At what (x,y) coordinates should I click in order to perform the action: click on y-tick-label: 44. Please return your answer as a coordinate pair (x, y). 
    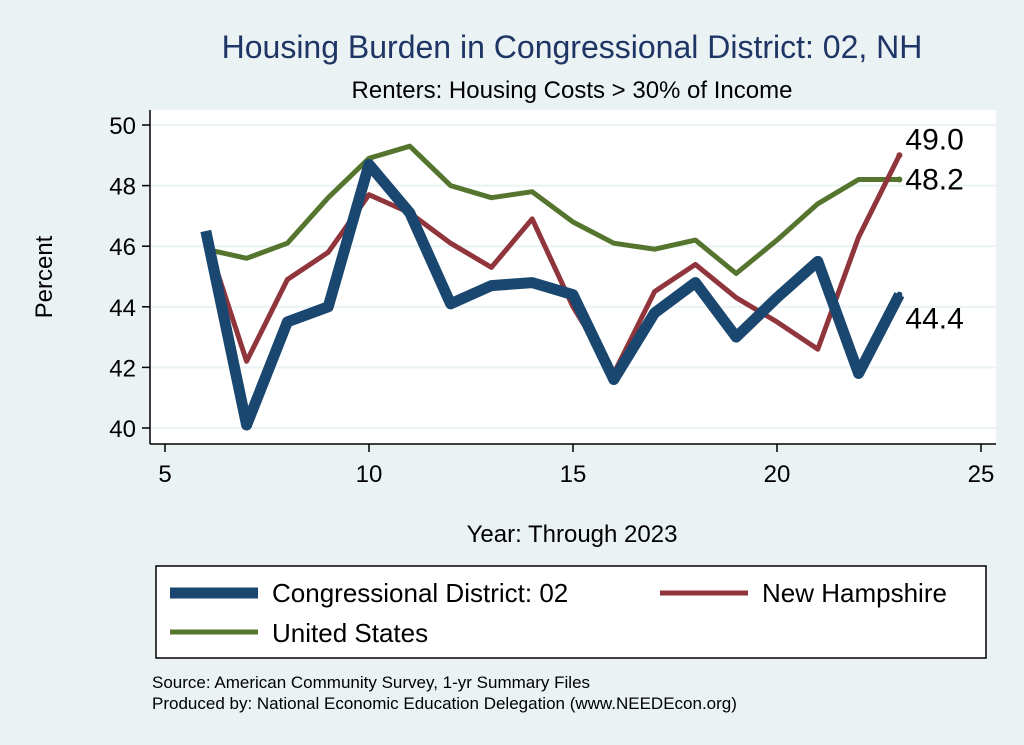
    Looking at the image, I should click on (122, 308).